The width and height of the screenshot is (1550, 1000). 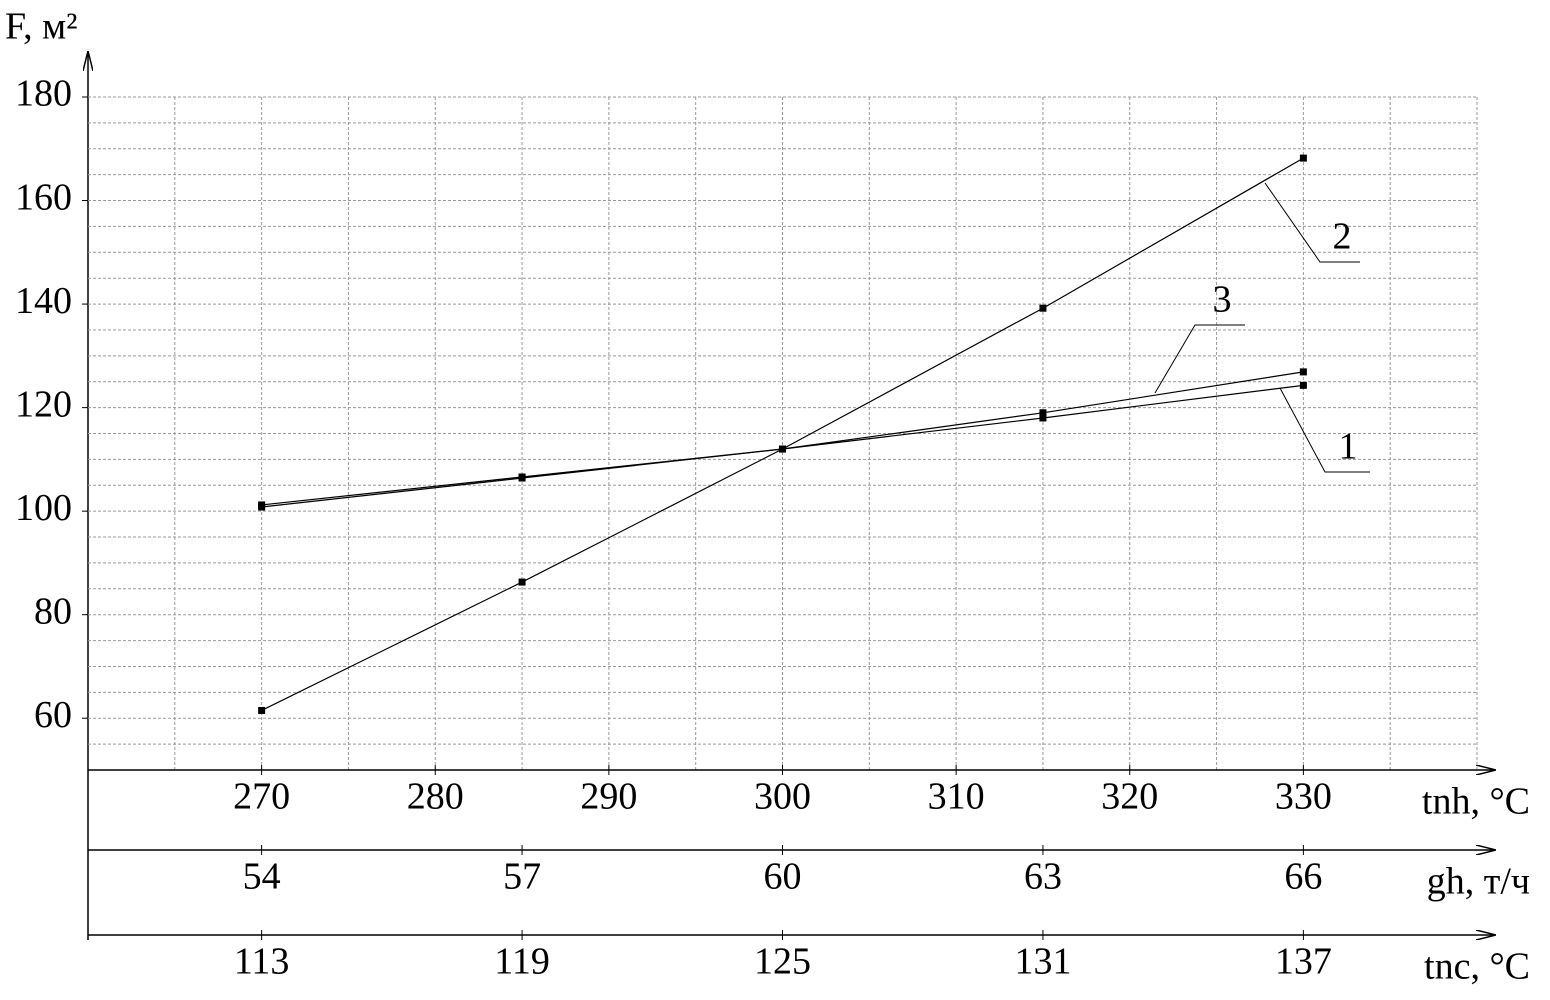 I want to click on x-tick-label: 270, so click(x=261, y=797).